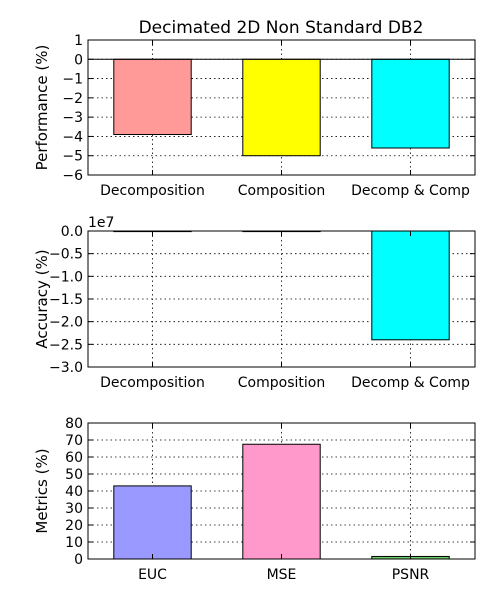 The image size is (500, 600). Describe the element at coordinates (152, 96) in the screenshot. I see `bar-decomposition` at that location.